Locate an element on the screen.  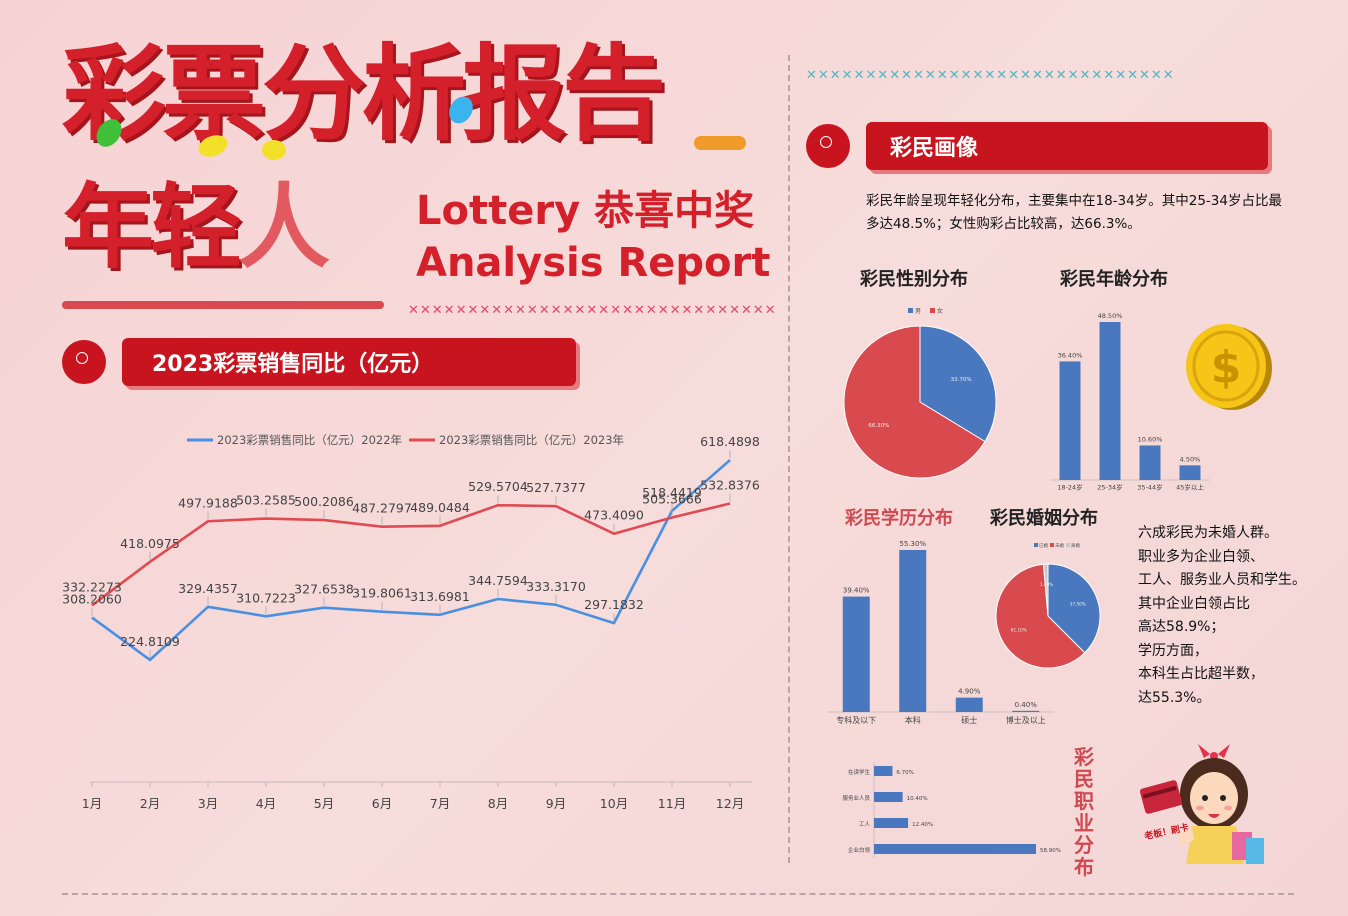
data-label: 310.7223 is located at coordinates (266, 597).